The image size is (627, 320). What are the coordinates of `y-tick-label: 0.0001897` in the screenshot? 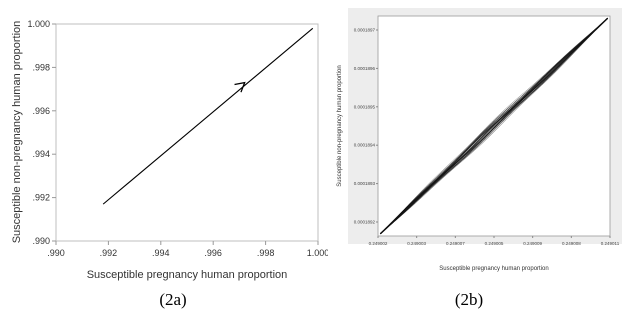 It's located at (365, 30).